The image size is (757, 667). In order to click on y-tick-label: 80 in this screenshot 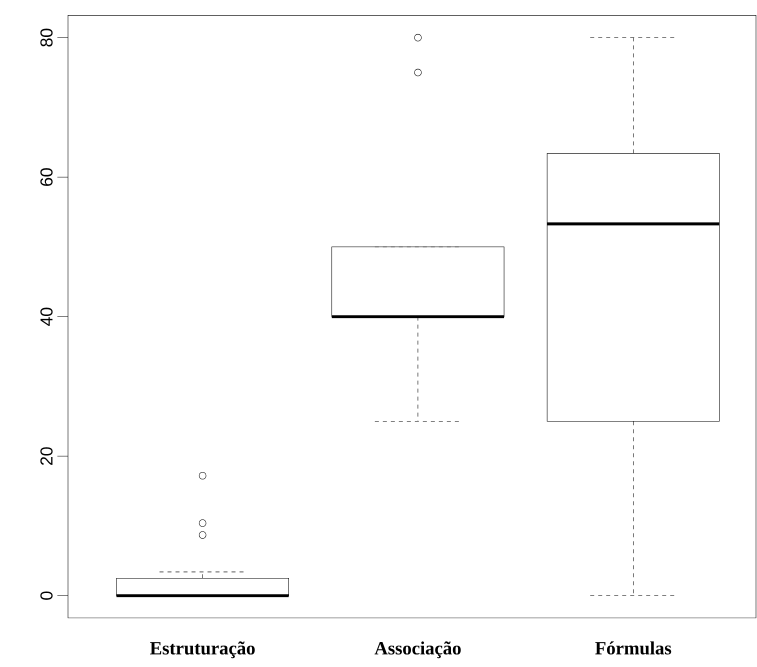, I will do `click(46, 37)`.